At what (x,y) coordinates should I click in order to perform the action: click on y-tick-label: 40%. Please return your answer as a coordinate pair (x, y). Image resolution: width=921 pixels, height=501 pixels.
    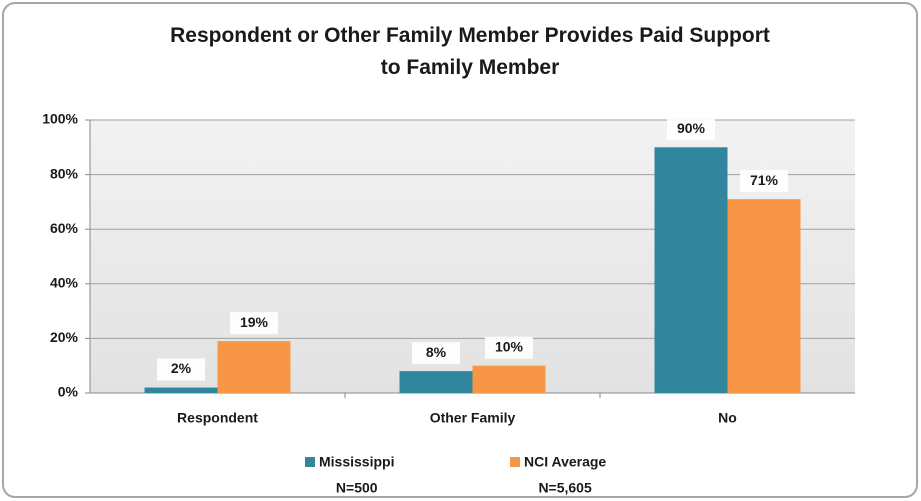
    Looking at the image, I should click on (64, 283).